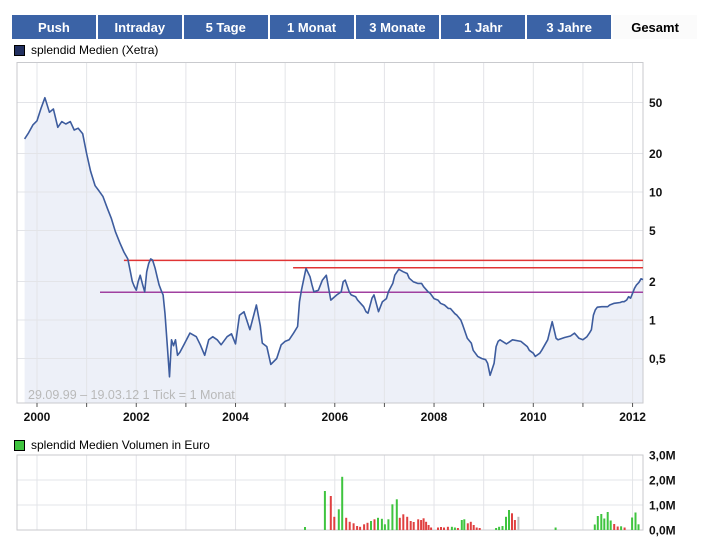 The height and width of the screenshot is (545, 704). I want to click on x-axis-ticks, so click(335, 405).